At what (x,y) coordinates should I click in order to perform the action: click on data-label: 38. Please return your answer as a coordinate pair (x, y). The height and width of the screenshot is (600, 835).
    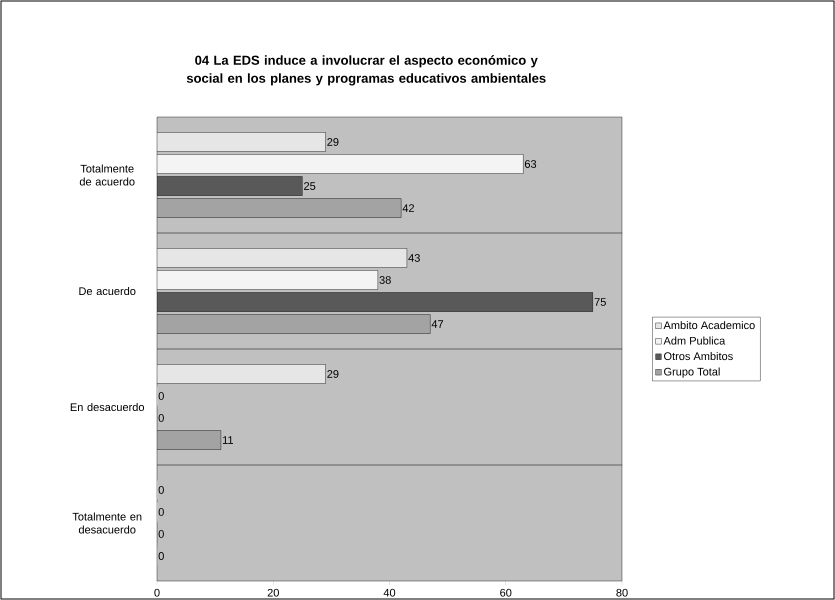
    Looking at the image, I should click on (385, 280).